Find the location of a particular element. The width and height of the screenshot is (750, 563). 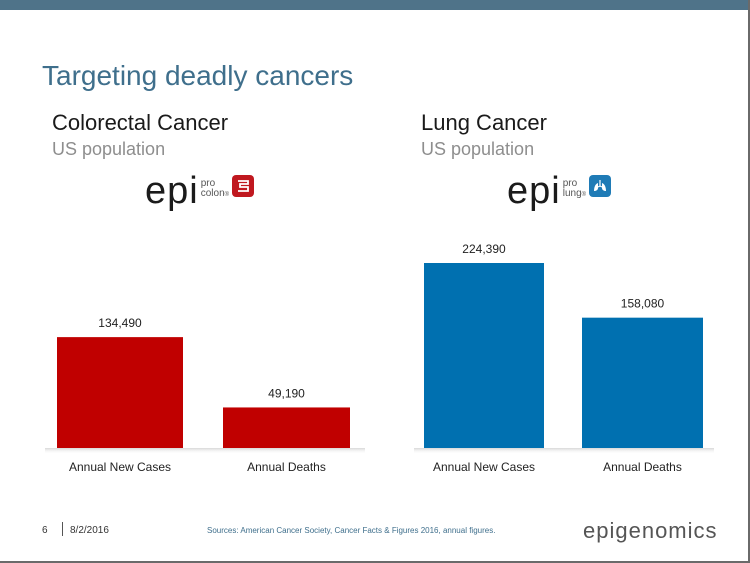

colorectal-subheading: US population is located at coordinates (109, 149).